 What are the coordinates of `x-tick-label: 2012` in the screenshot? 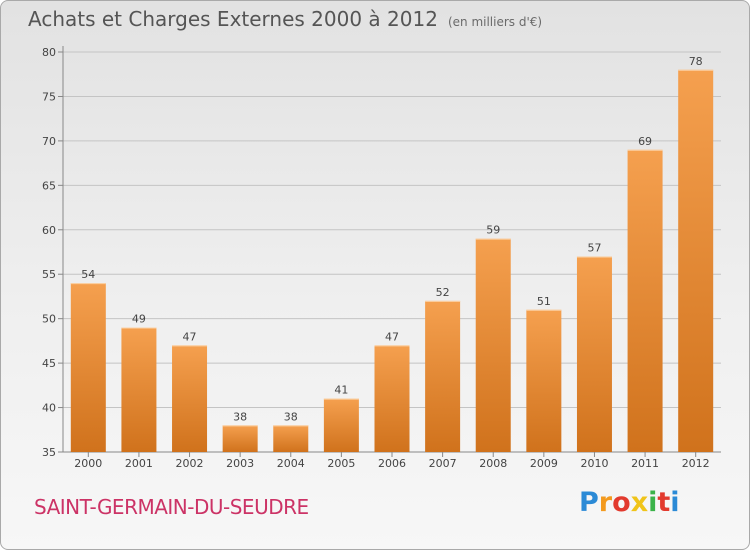 It's located at (696, 463).